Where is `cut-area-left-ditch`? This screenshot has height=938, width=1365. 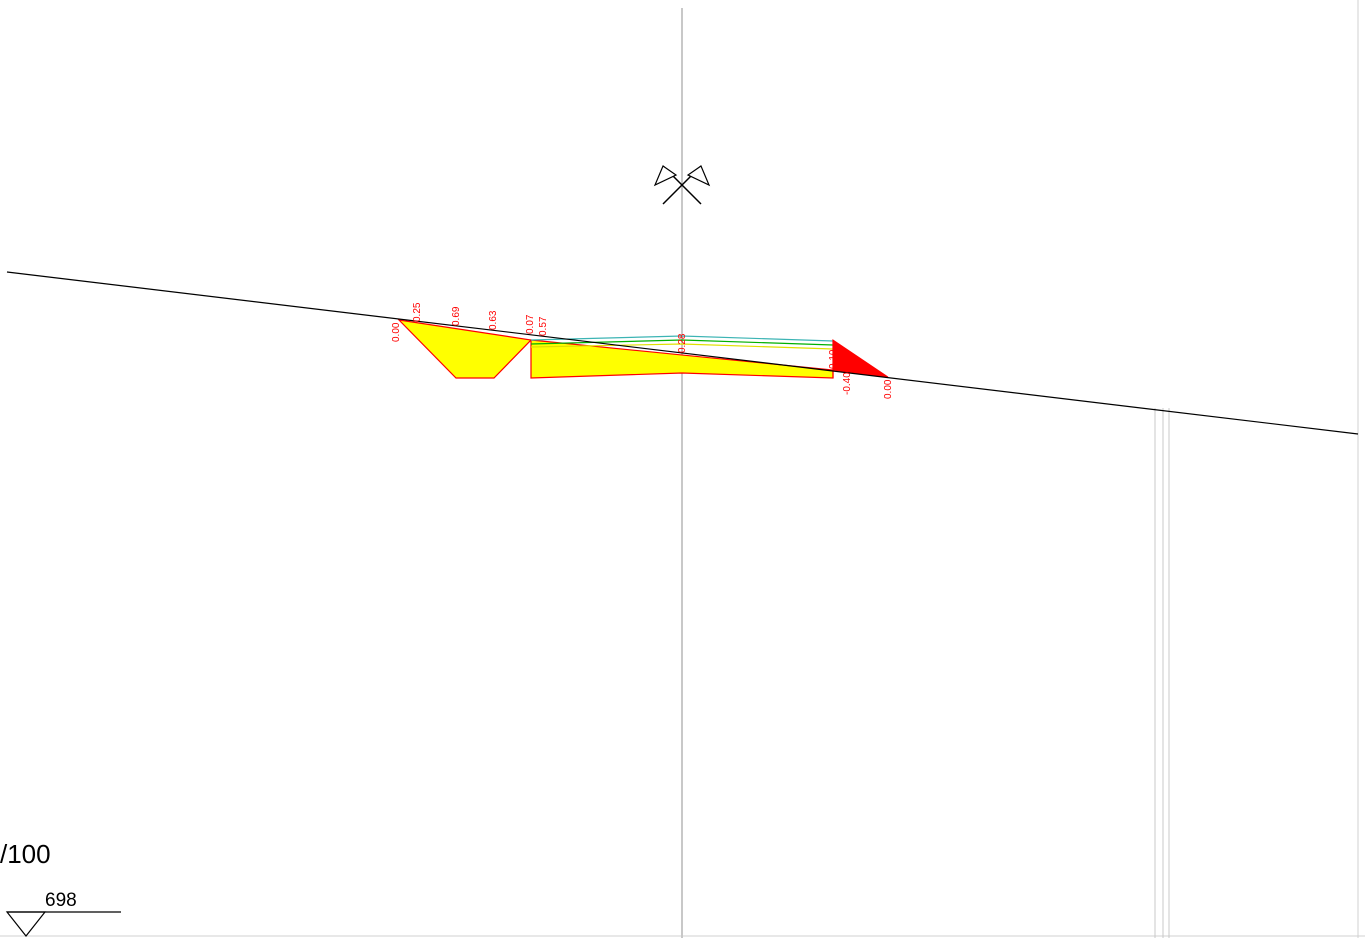
cut-area-left-ditch is located at coordinates (465, 349).